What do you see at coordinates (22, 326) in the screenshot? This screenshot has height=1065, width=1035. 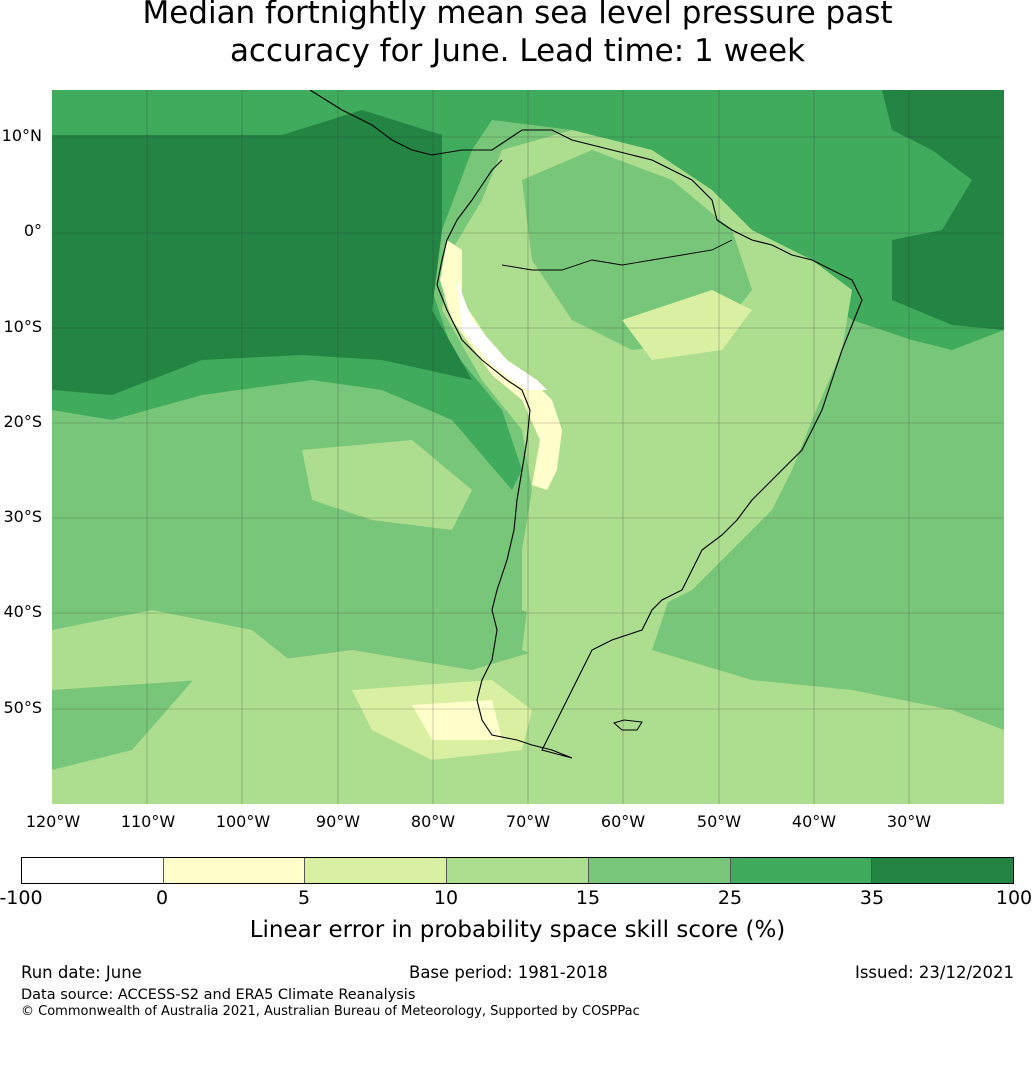 I see `lat-label-10s: 10°S` at bounding box center [22, 326].